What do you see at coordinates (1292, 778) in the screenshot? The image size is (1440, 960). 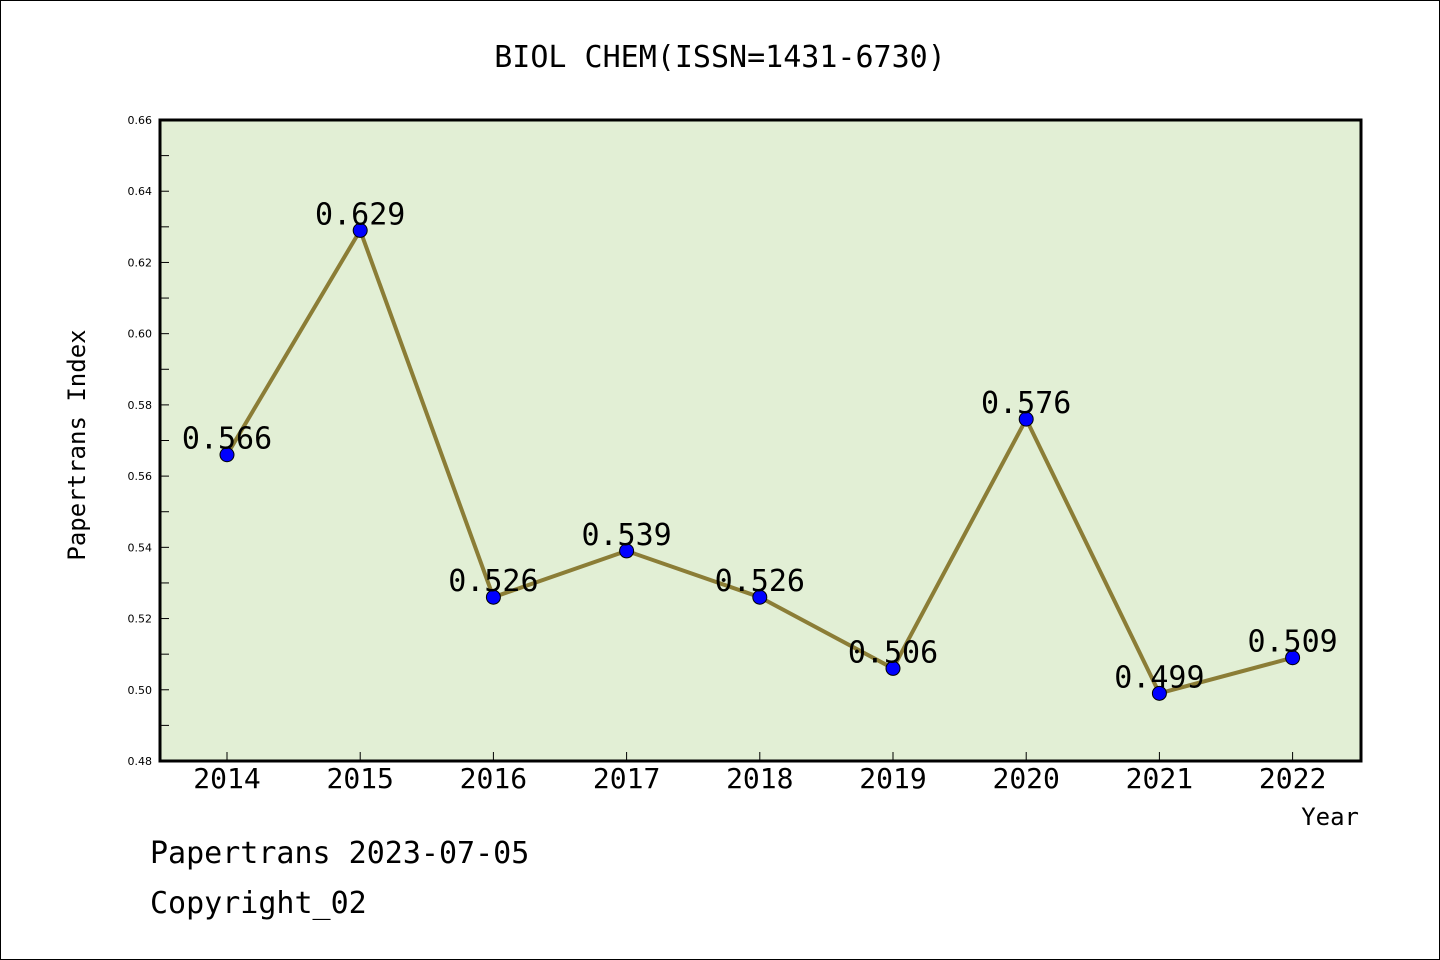 I see `x-tick-label: 2022` at bounding box center [1292, 778].